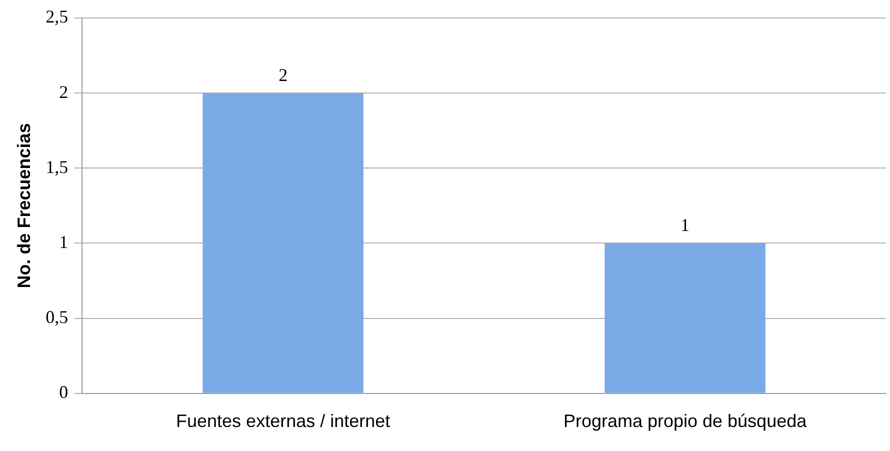  I want to click on y-tick-label: 2, so click(63, 92).